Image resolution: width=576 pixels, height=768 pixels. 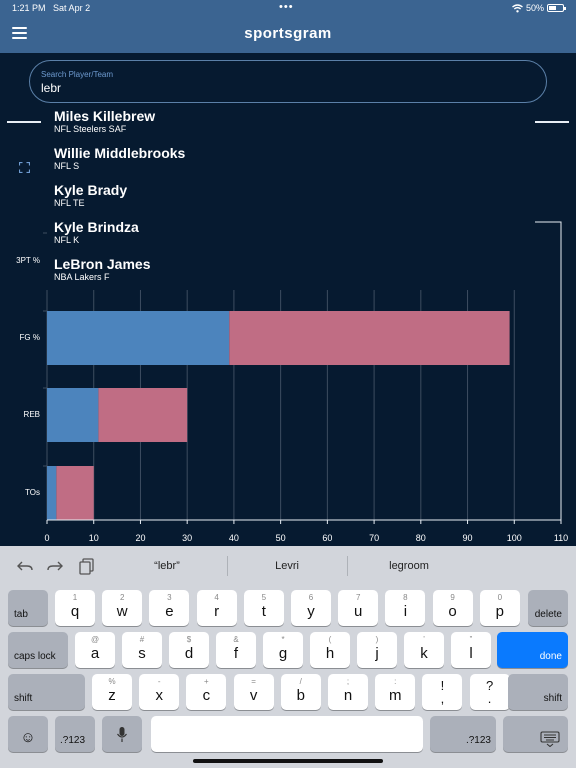 I want to click on numbers-key-left: .?123, so click(x=75, y=734).